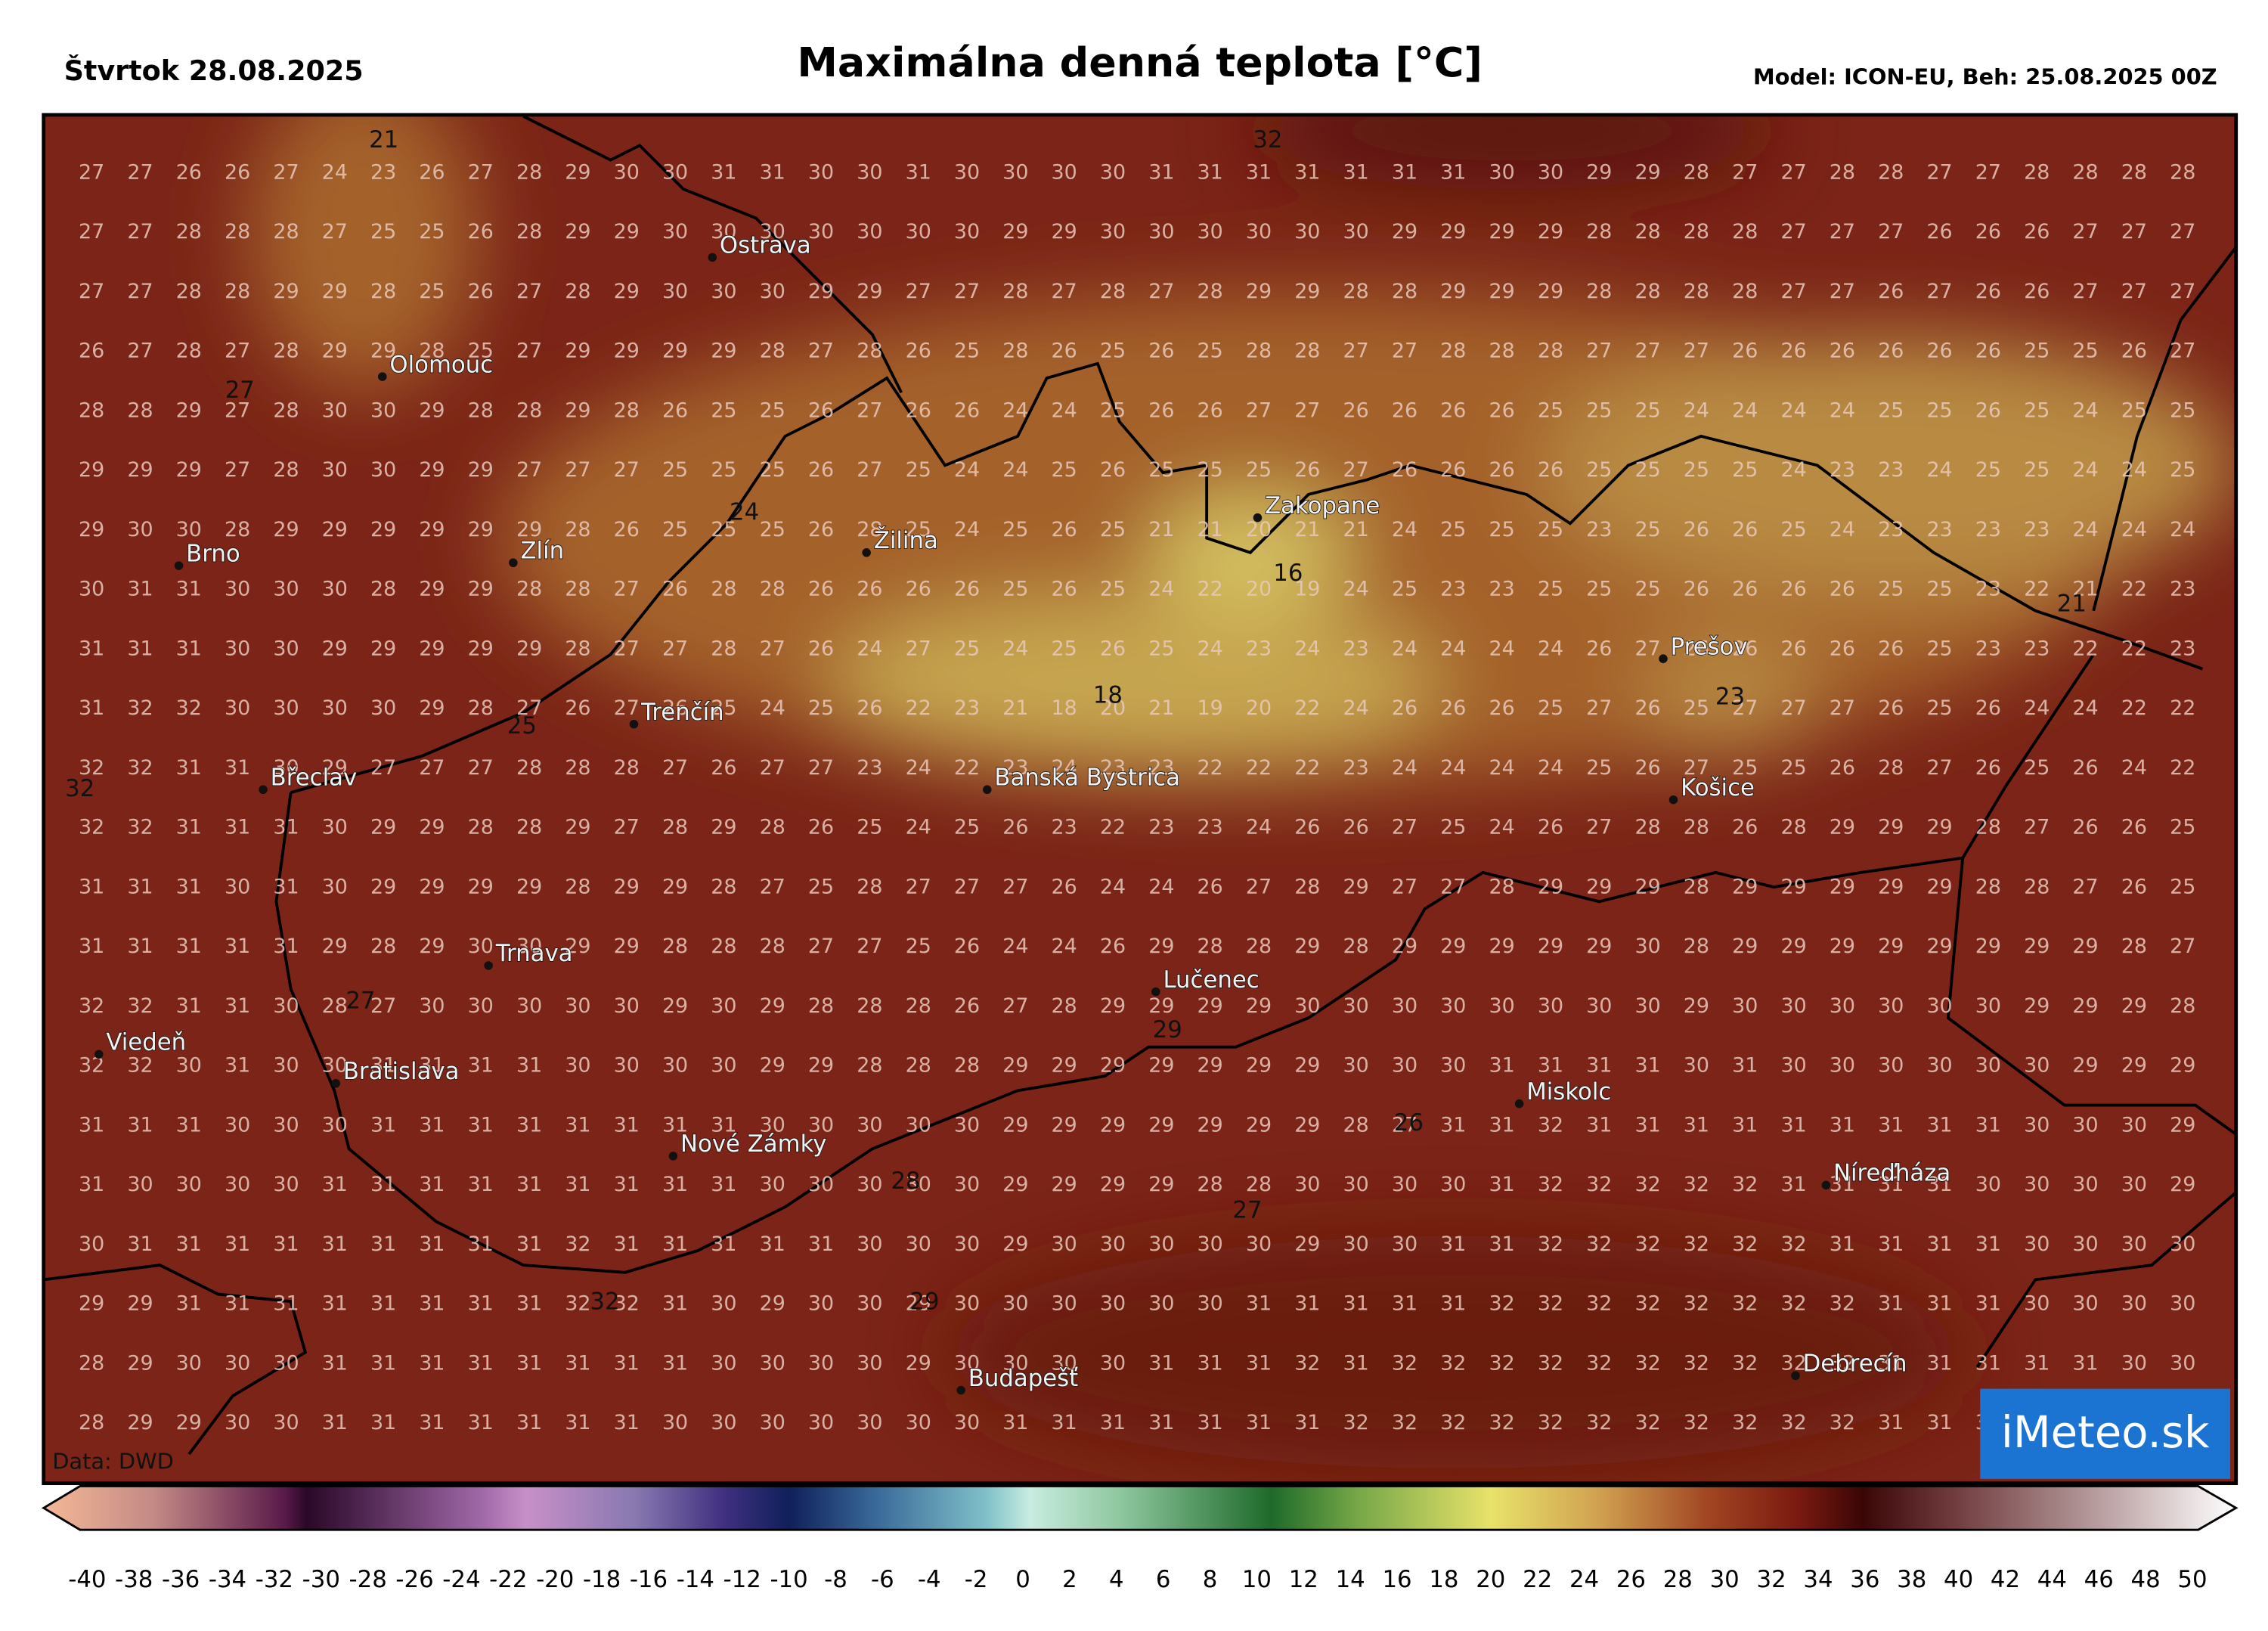  I want to click on colorbar-tick-label: 12, so click(1303, 1579).